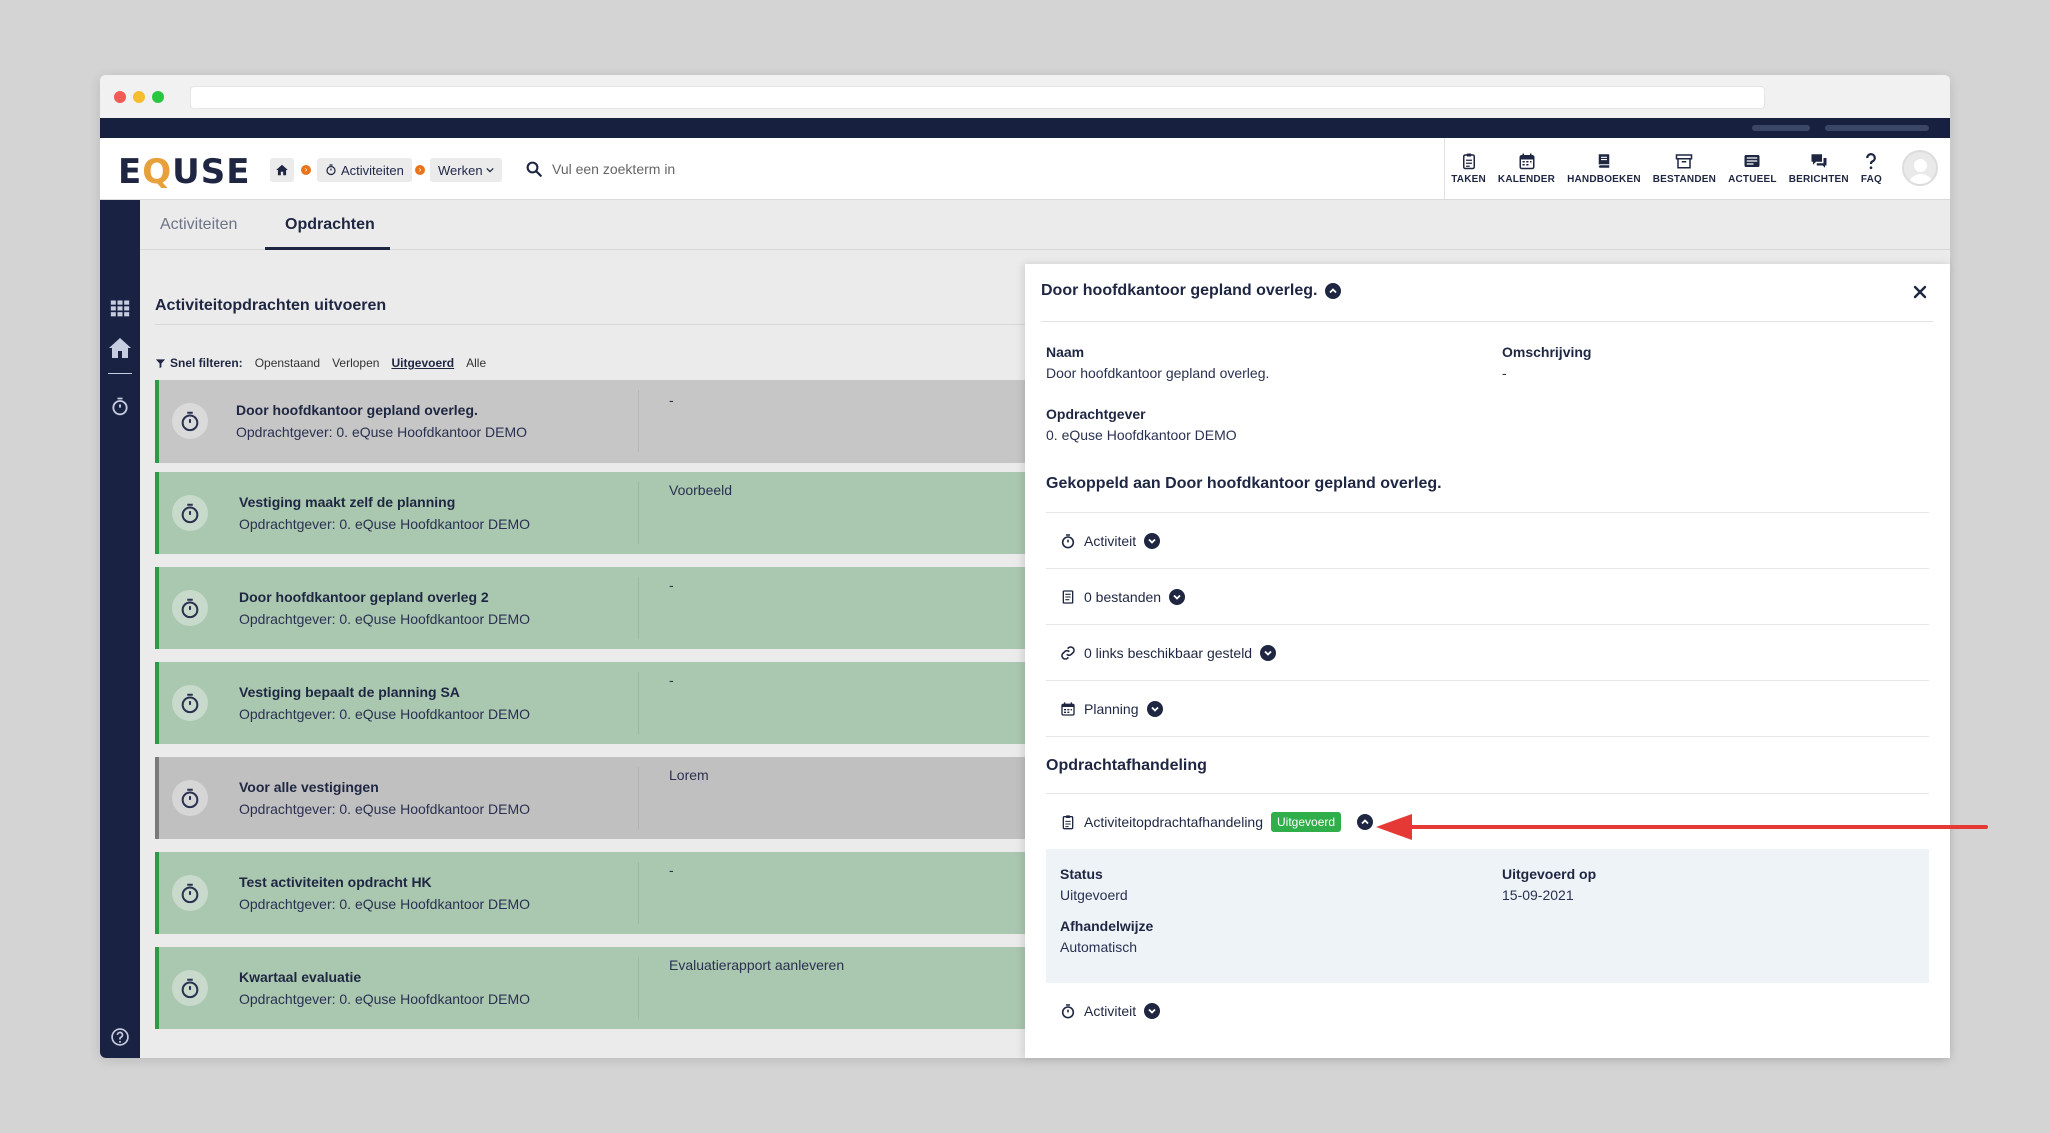  I want to click on breadcrumb-activities: Activiteiten, so click(364, 170).